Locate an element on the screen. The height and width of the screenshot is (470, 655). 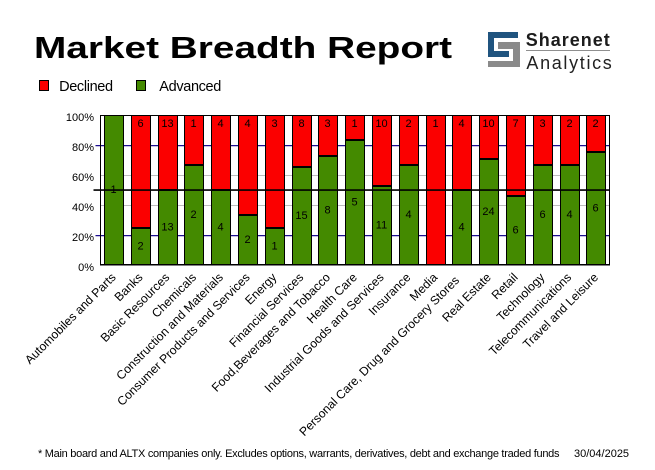
svg-text: 80% is located at coordinates (83, 148).